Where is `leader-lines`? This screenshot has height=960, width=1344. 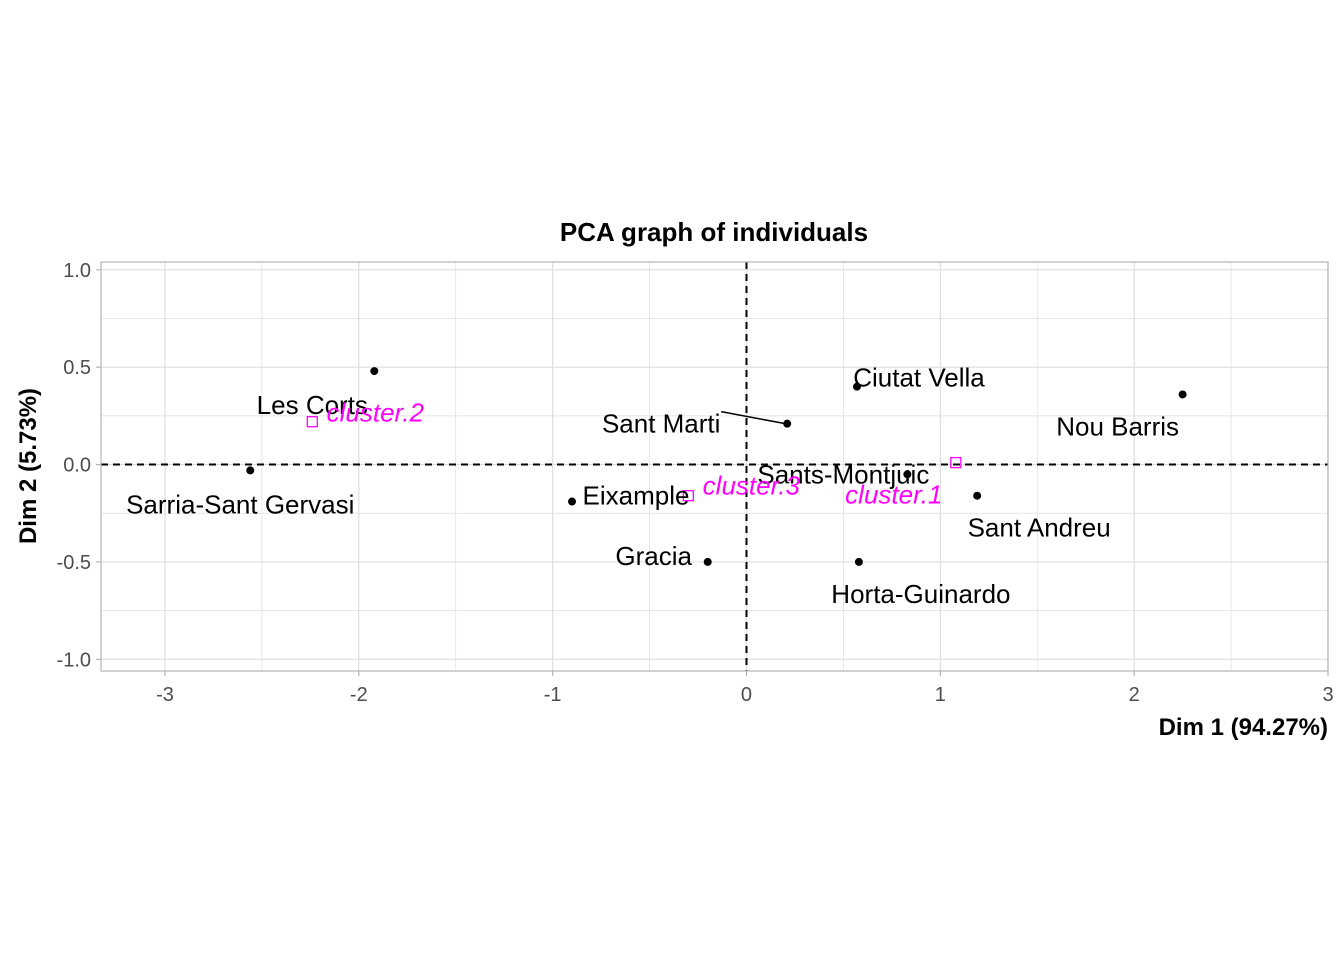 leader-lines is located at coordinates (753, 417).